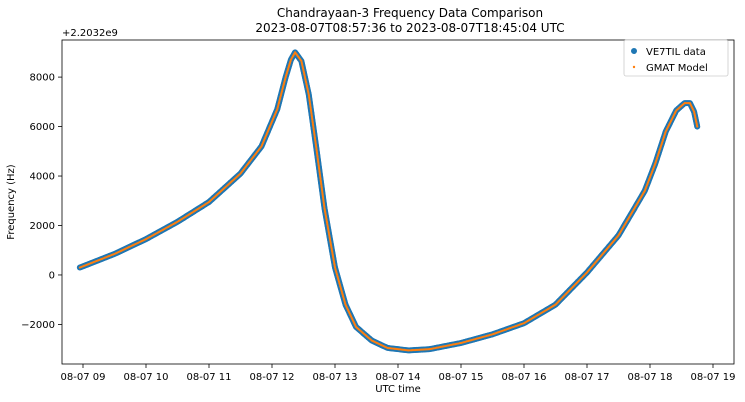 The image size is (745, 402). Describe the element at coordinates (650, 377) in the screenshot. I see `x-tick-label: 08-07 18` at that location.